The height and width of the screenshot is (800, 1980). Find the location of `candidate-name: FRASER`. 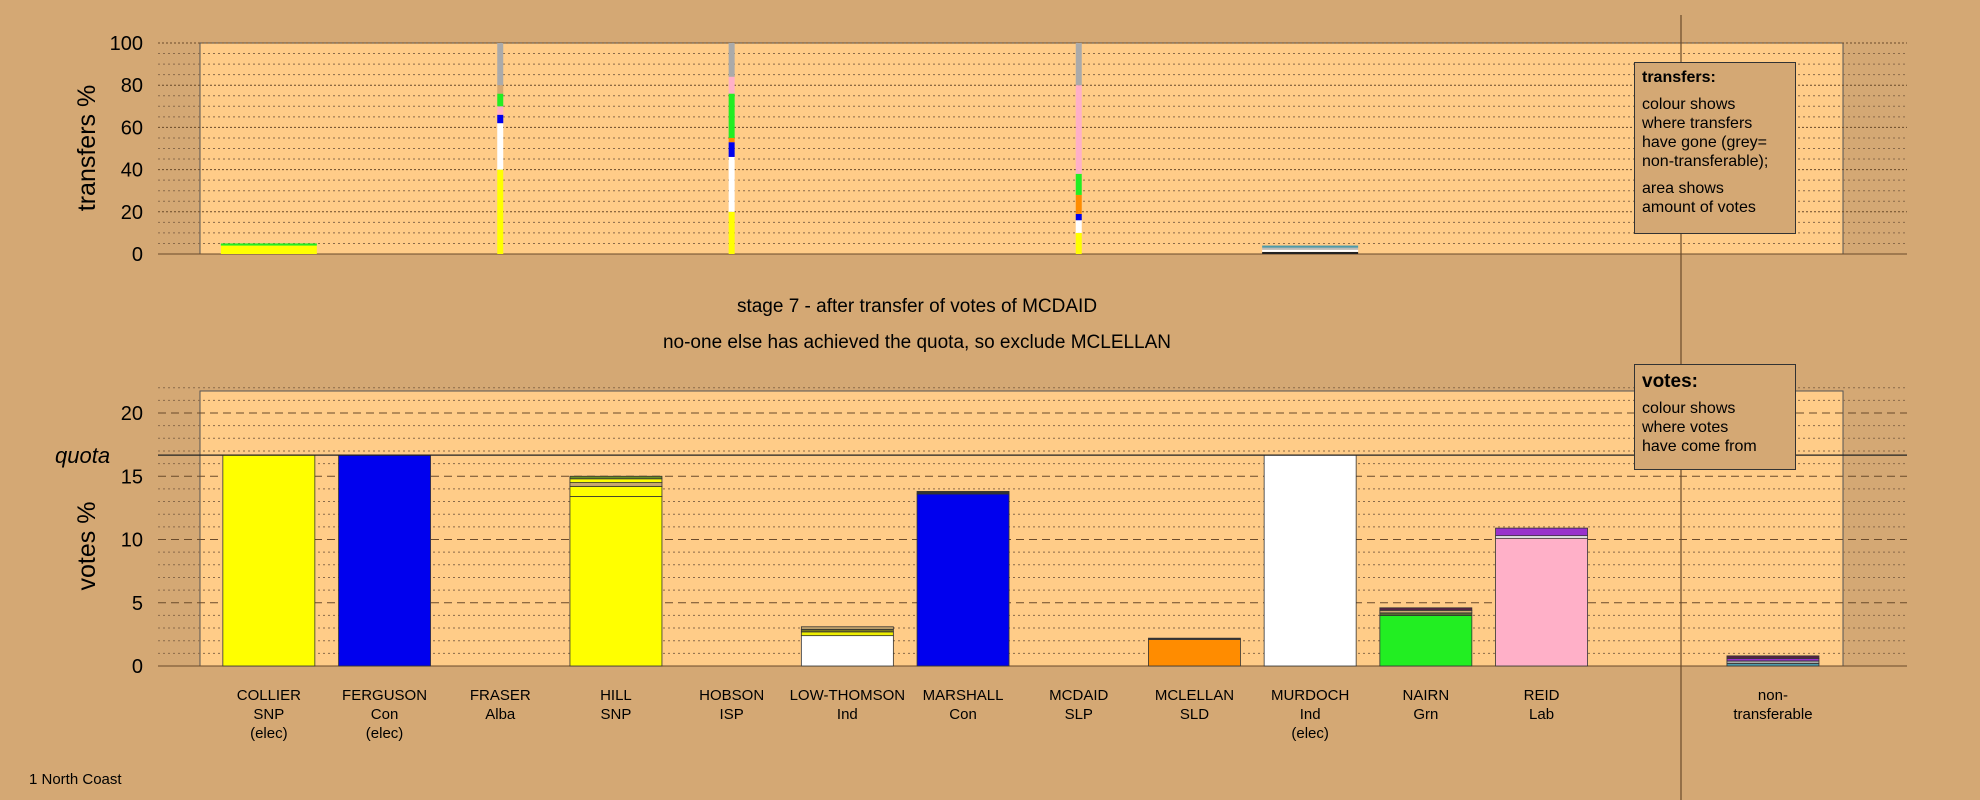

candidate-name: FRASER is located at coordinates (500, 695).